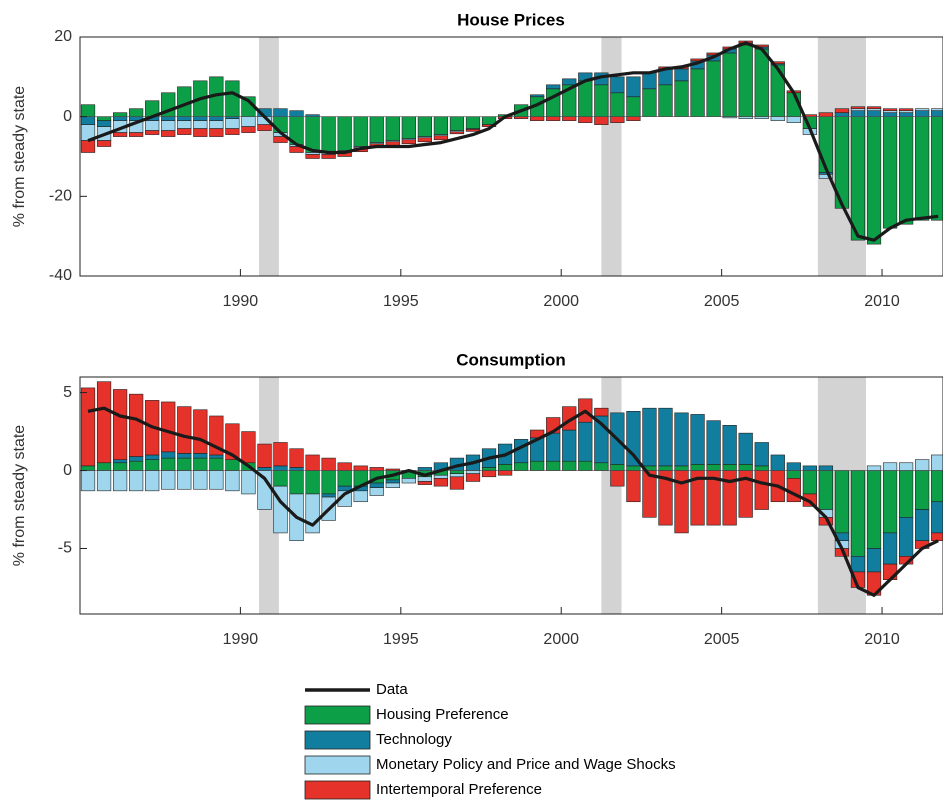  Describe the element at coordinates (511, 19) in the screenshot. I see `panel-title: House Prices` at that location.